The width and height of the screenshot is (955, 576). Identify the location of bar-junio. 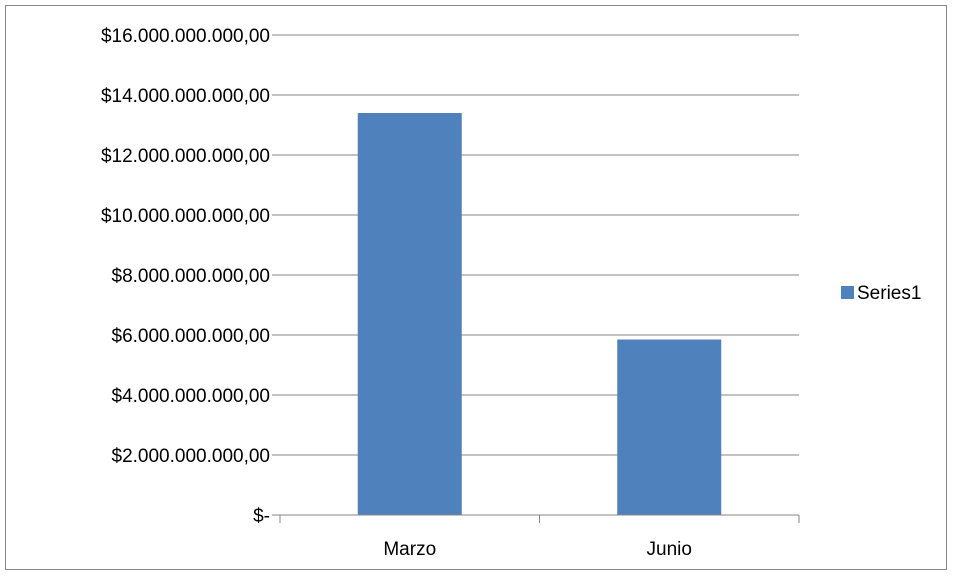
(669, 427).